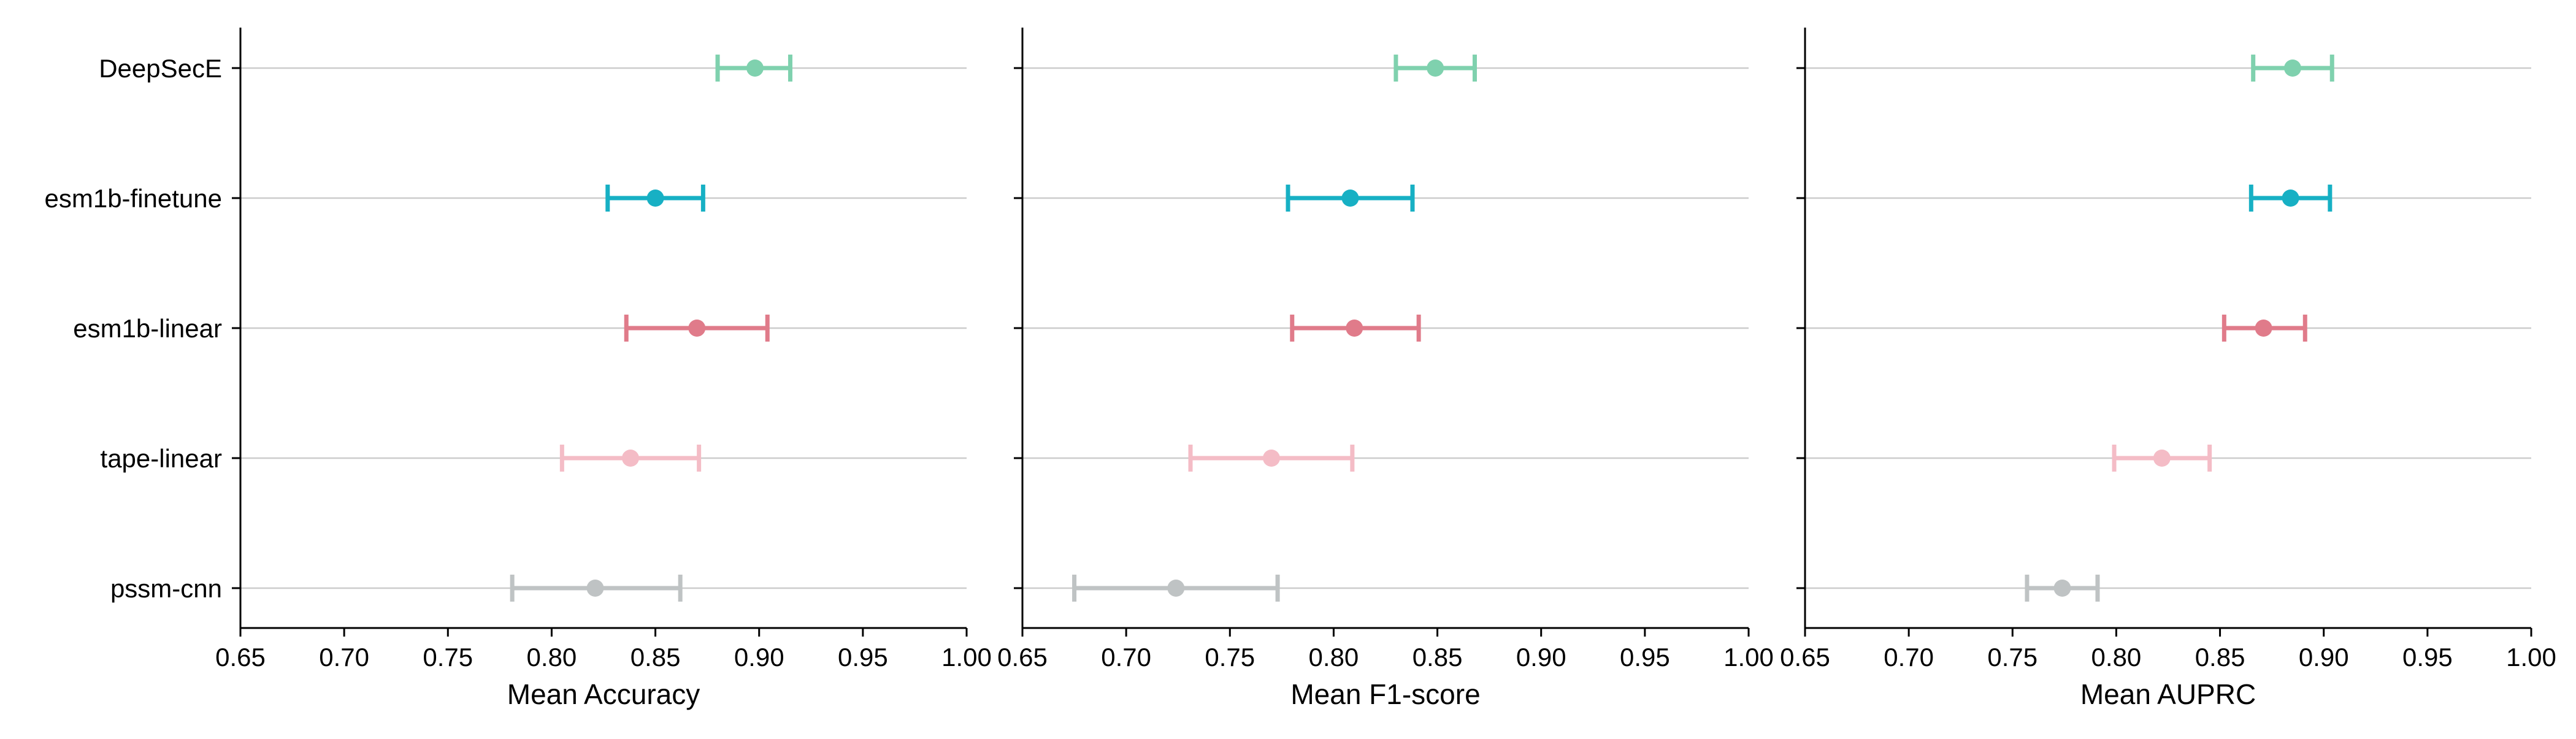 The height and width of the screenshot is (739, 2576). I want to click on category-label: DeepSecE, so click(160, 69).